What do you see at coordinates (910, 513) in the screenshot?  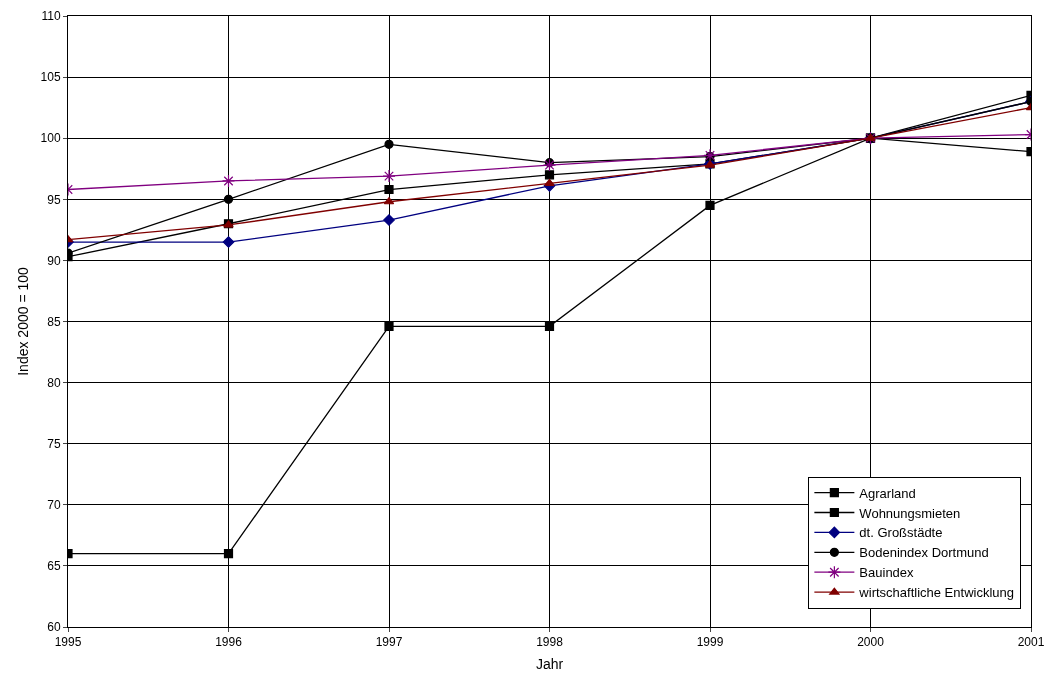 I see `legend-label: Wohnungsmieten` at bounding box center [910, 513].